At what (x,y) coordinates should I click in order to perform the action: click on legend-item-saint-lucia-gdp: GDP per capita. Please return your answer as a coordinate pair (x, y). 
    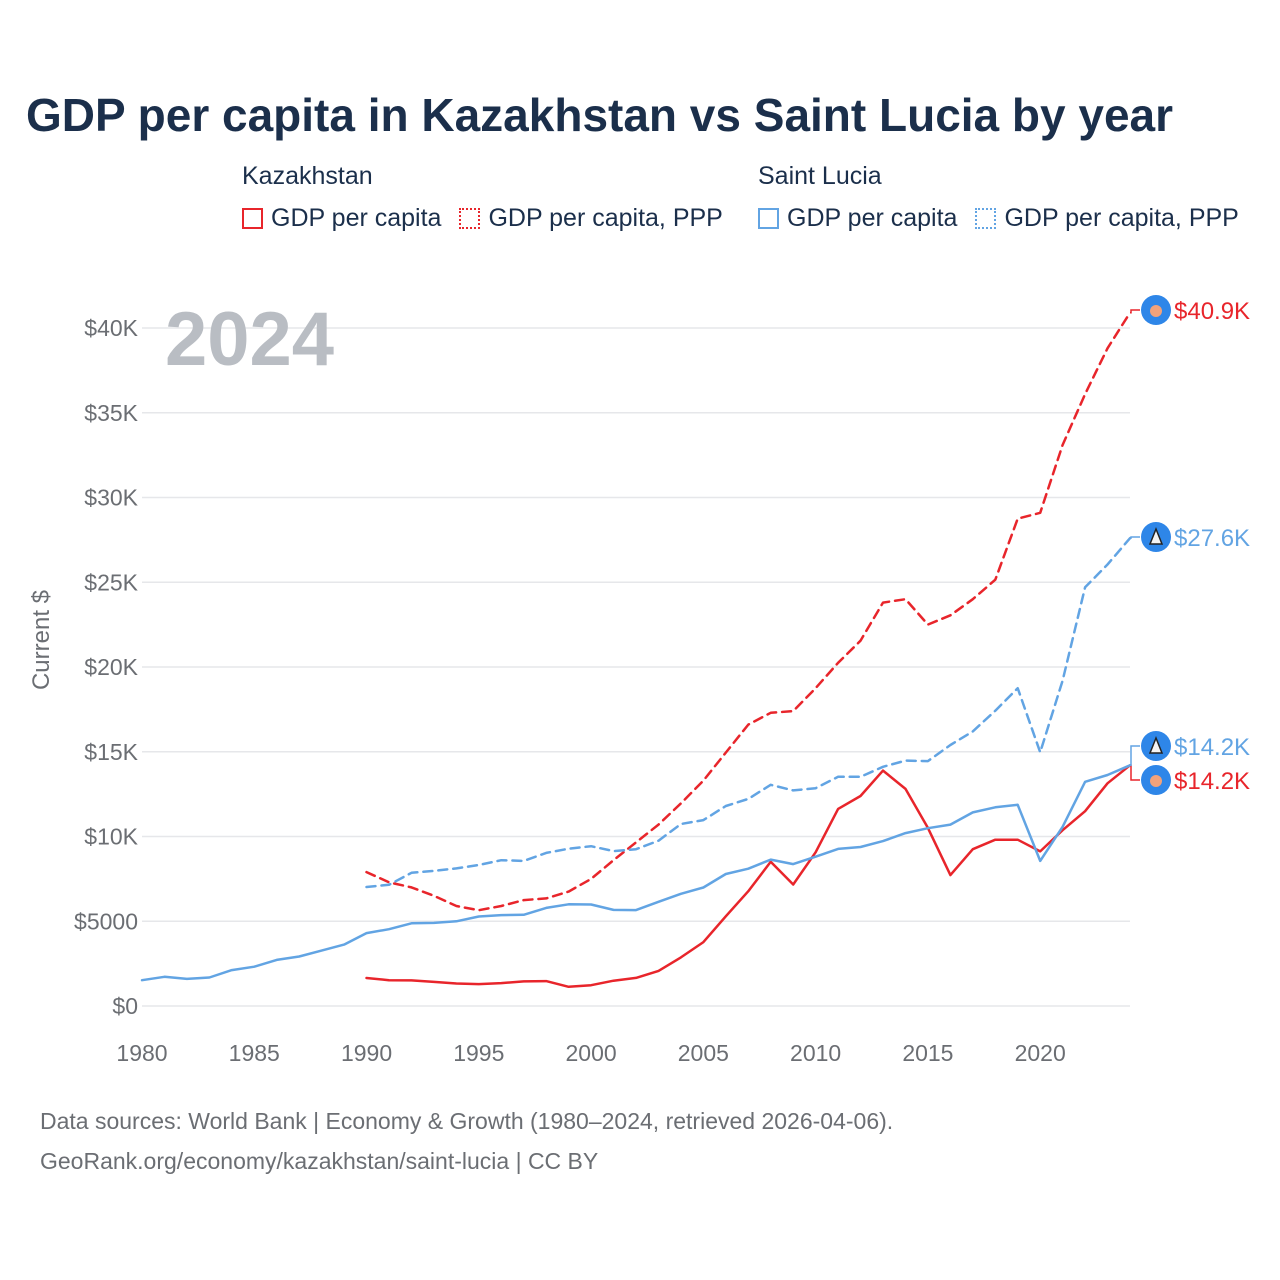
    Looking at the image, I should click on (857, 218).